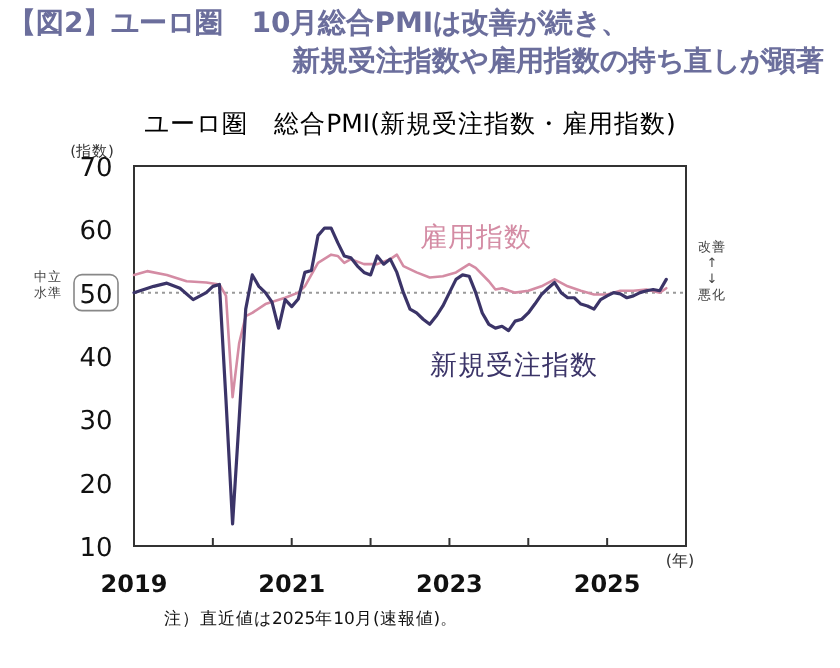 The width and height of the screenshot is (840, 668). What do you see at coordinates (96, 359) in the screenshot?
I see `y-tick-label: 40` at bounding box center [96, 359].